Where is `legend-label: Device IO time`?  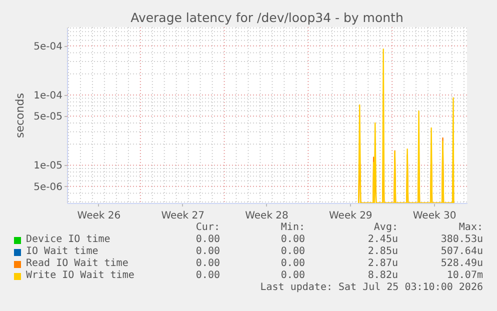
legend-label: Device IO time is located at coordinates (68, 240).